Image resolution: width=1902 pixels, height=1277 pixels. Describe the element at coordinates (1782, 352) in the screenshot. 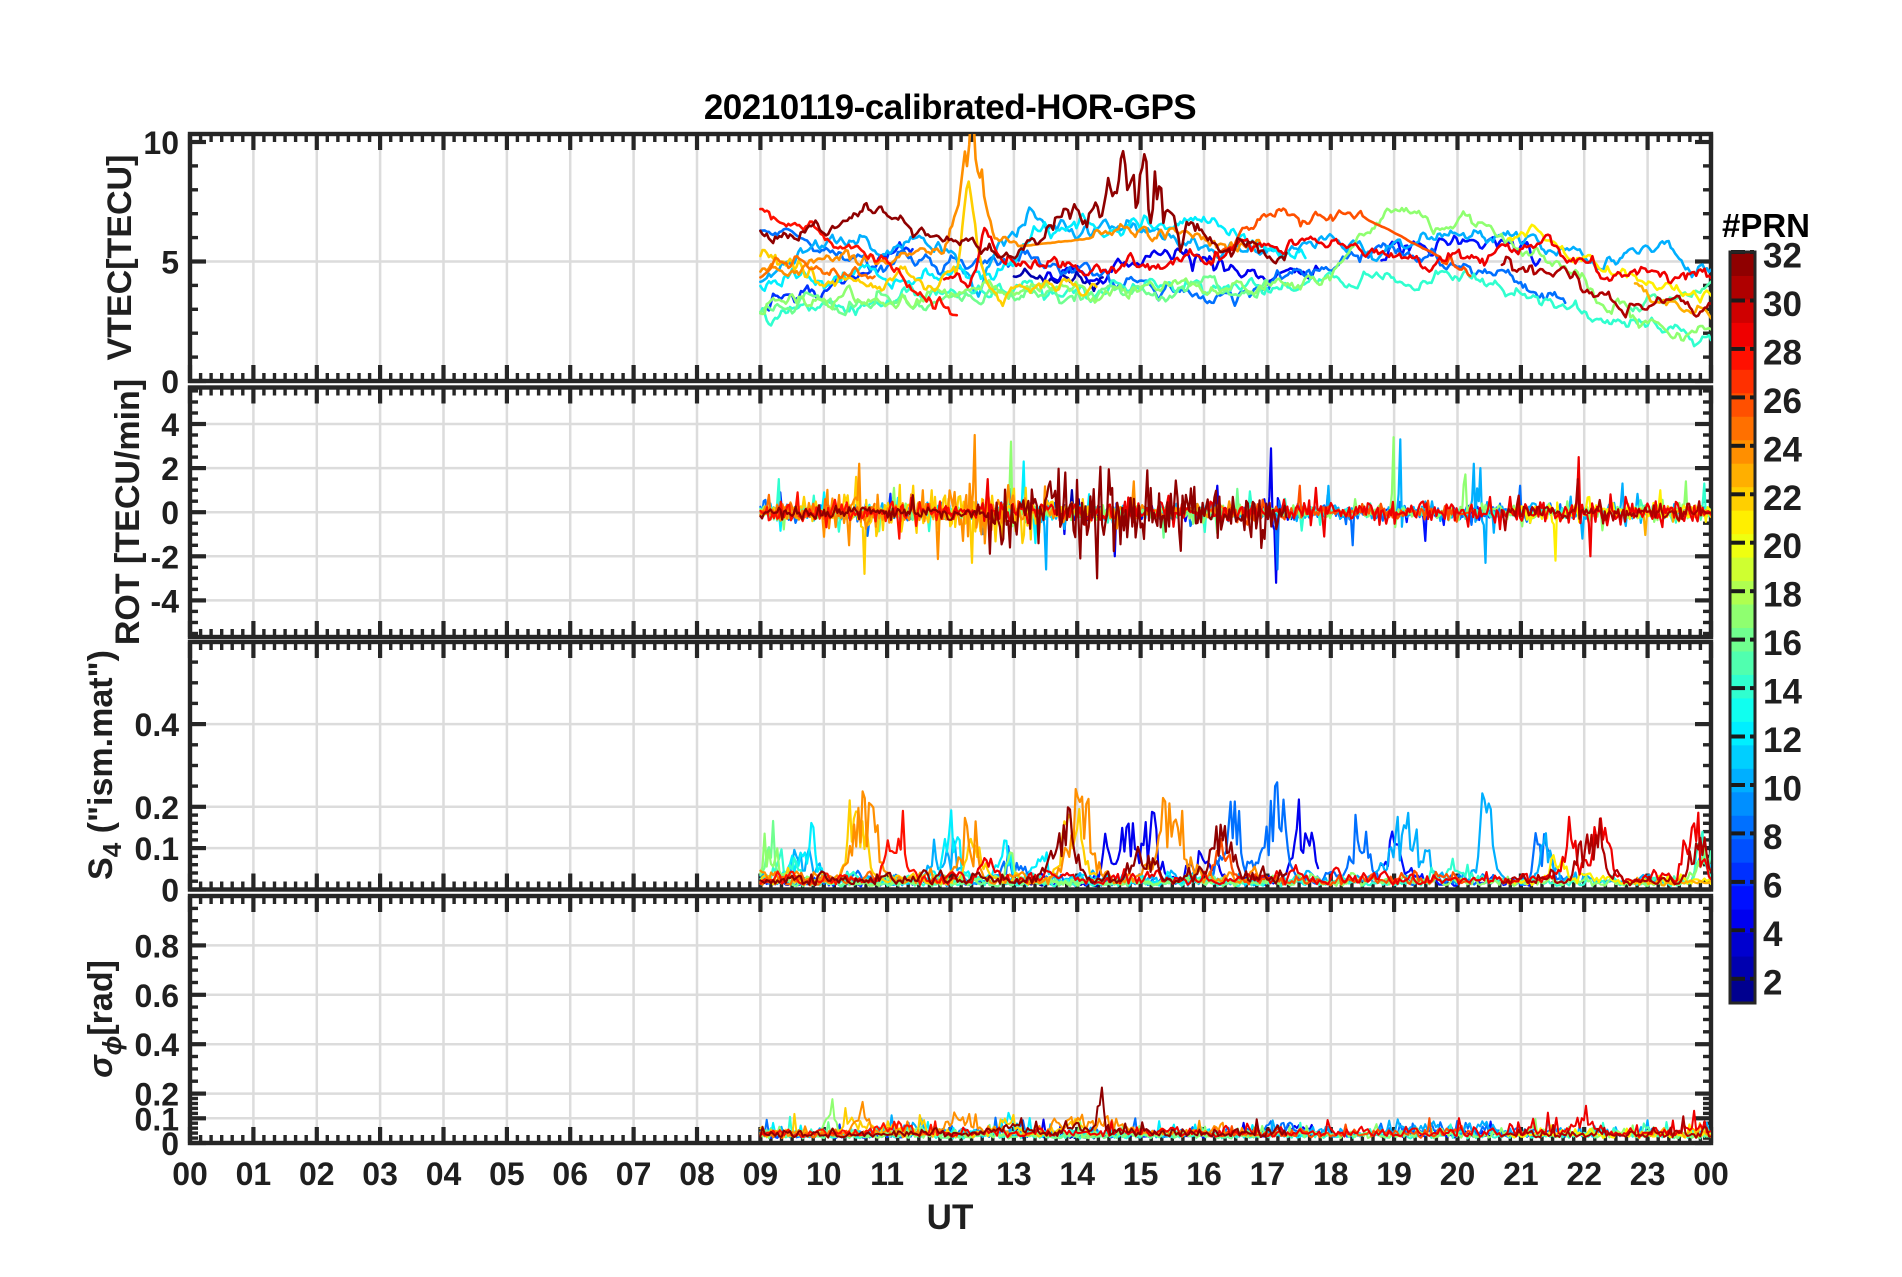

I see `svg-text: 28` at that location.